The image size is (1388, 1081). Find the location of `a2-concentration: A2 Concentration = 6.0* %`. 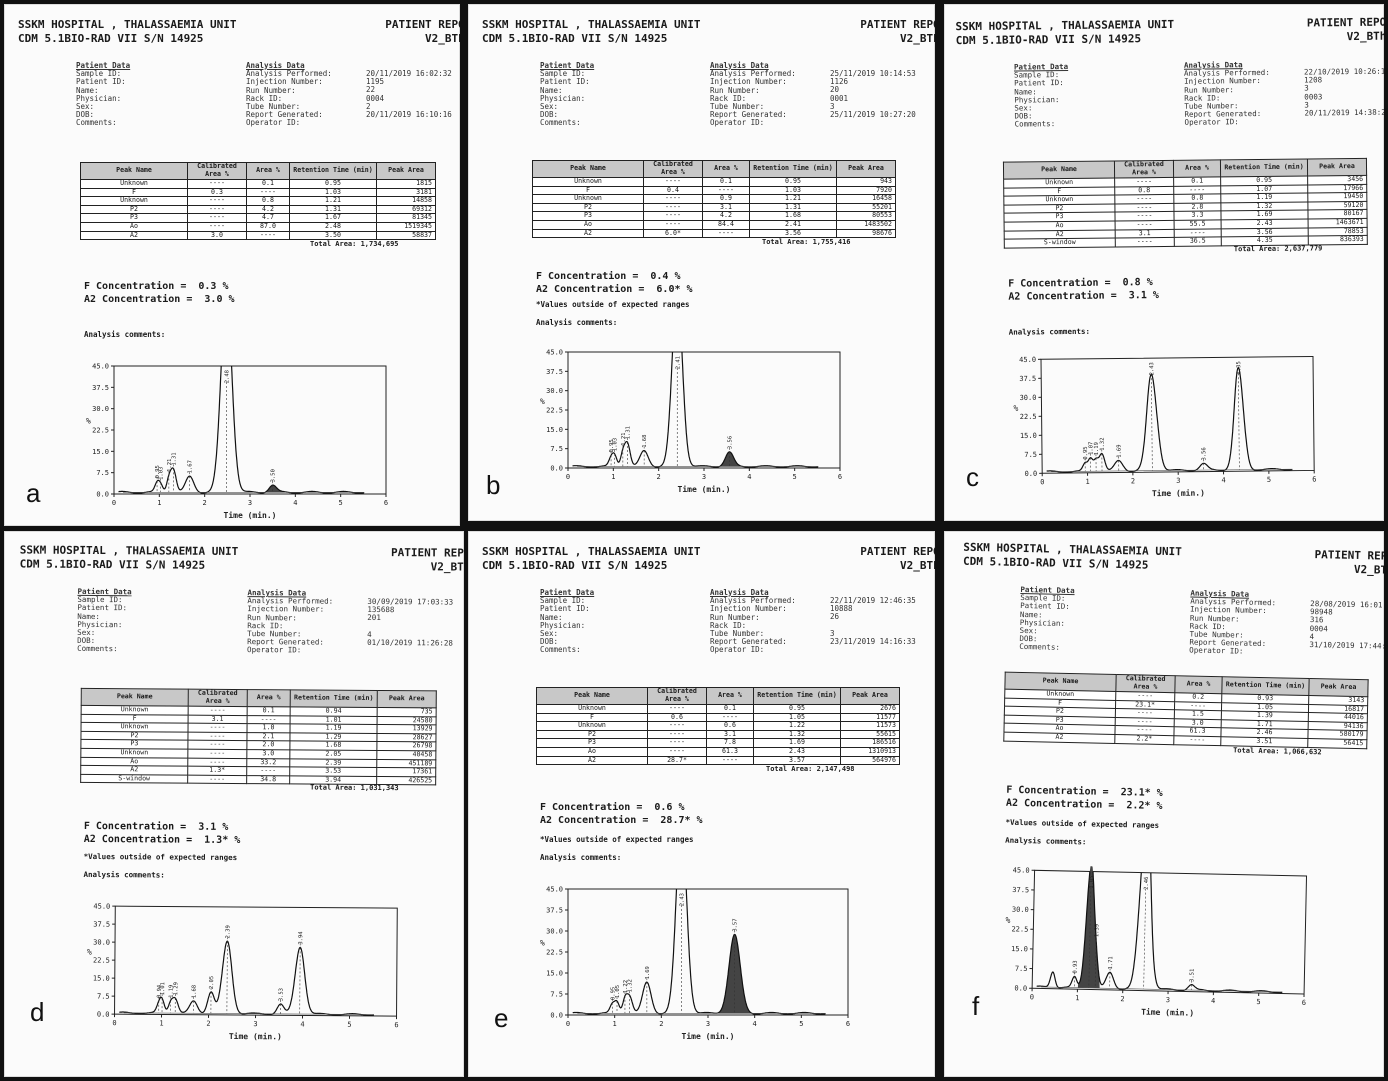

a2-concentration: A2 Concentration = 6.0* % is located at coordinates (614, 289).